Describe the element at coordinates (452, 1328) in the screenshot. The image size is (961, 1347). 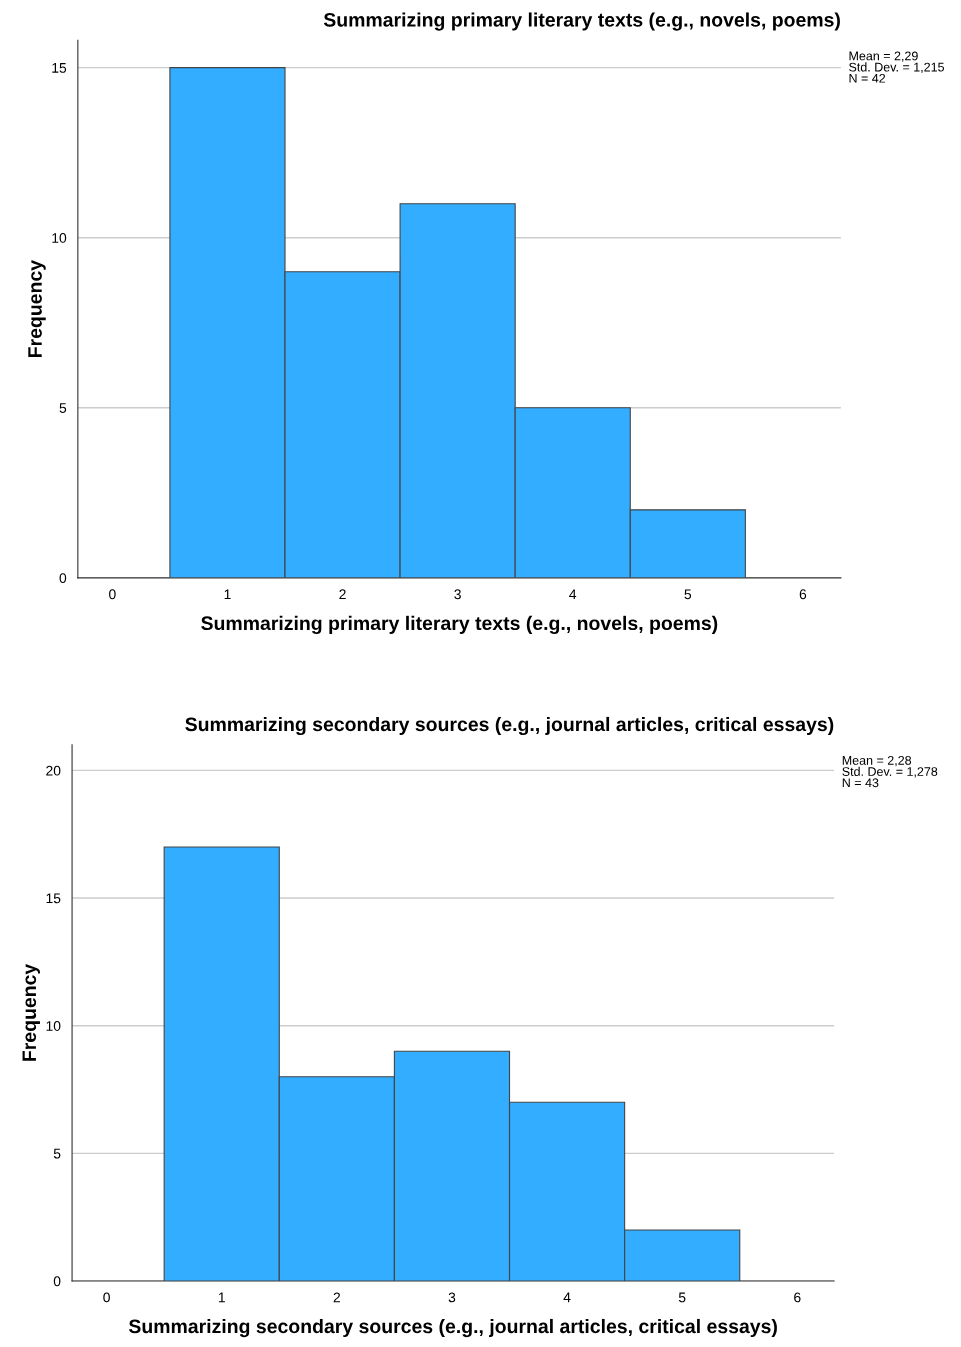
I see `x-axis-title: Summarizing secondary sources (e.g., journal articles, critical essays)` at that location.